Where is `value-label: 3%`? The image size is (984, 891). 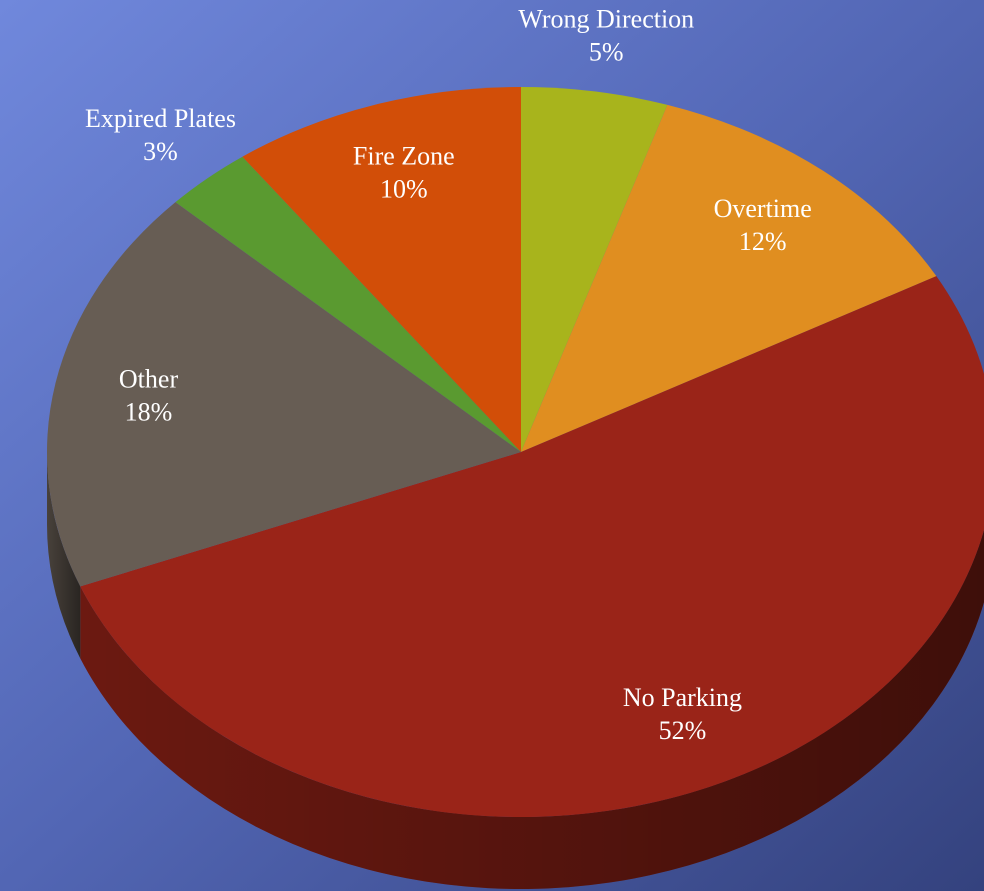 value-label: 3% is located at coordinates (160, 151).